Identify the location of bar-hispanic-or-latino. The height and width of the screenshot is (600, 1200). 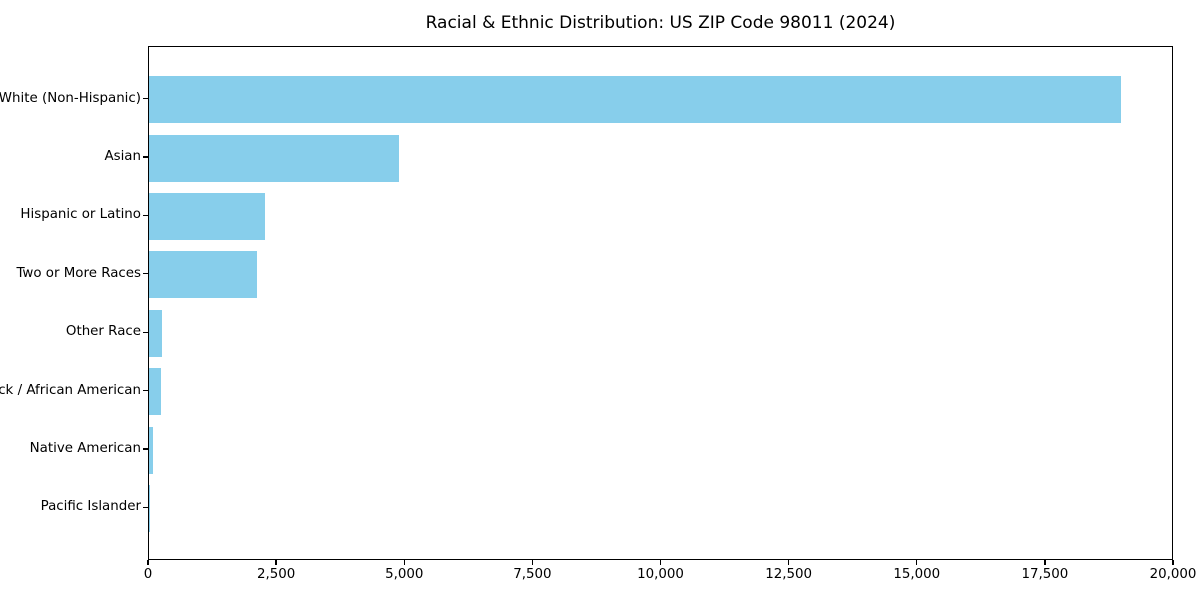
(207, 216).